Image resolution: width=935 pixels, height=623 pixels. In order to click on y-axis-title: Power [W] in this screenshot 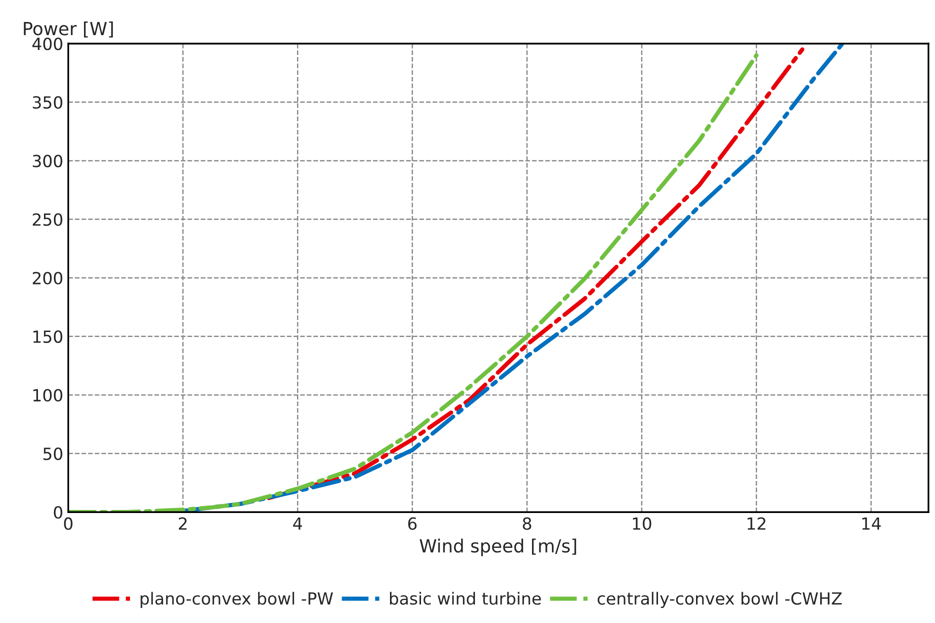, I will do `click(68, 29)`.